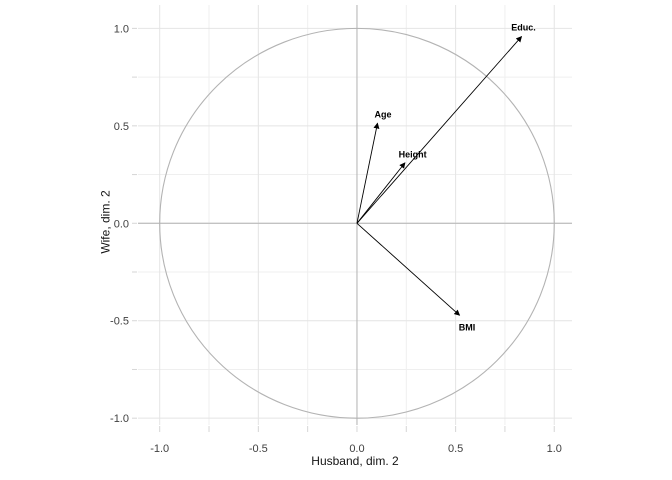  Describe the element at coordinates (119, 322) in the screenshot. I see `y-tick-label: -0.5` at that location.